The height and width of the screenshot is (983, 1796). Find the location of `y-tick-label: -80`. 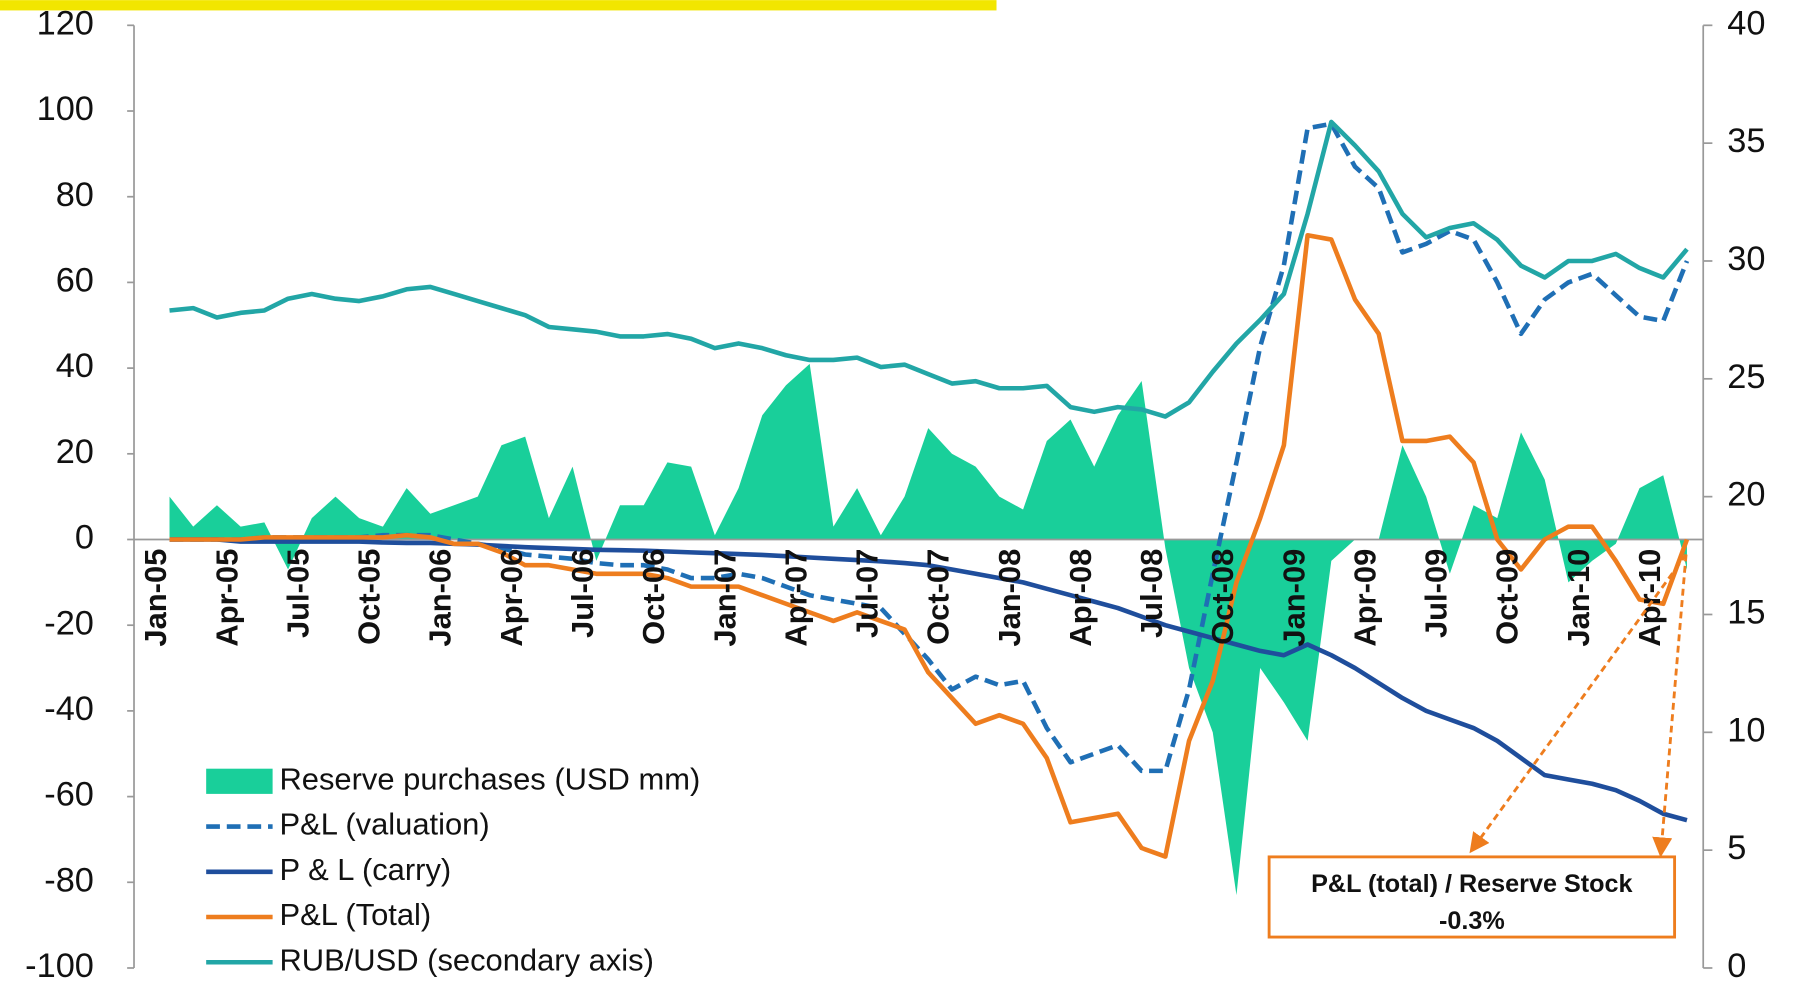

y-tick-label: -80 is located at coordinates (69, 880).